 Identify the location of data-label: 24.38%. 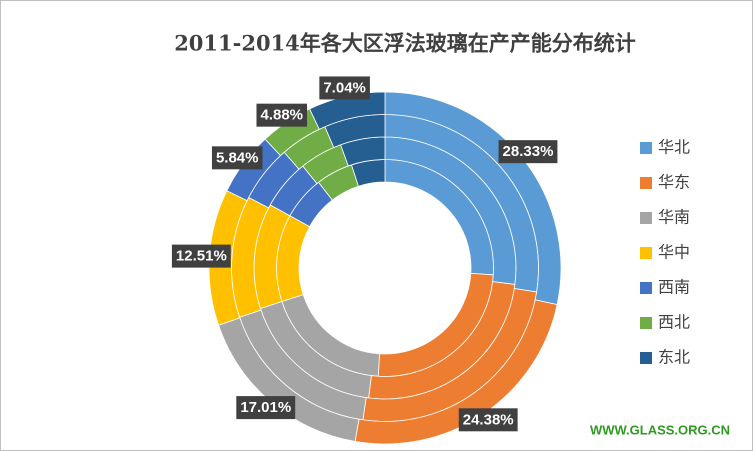
(488, 419).